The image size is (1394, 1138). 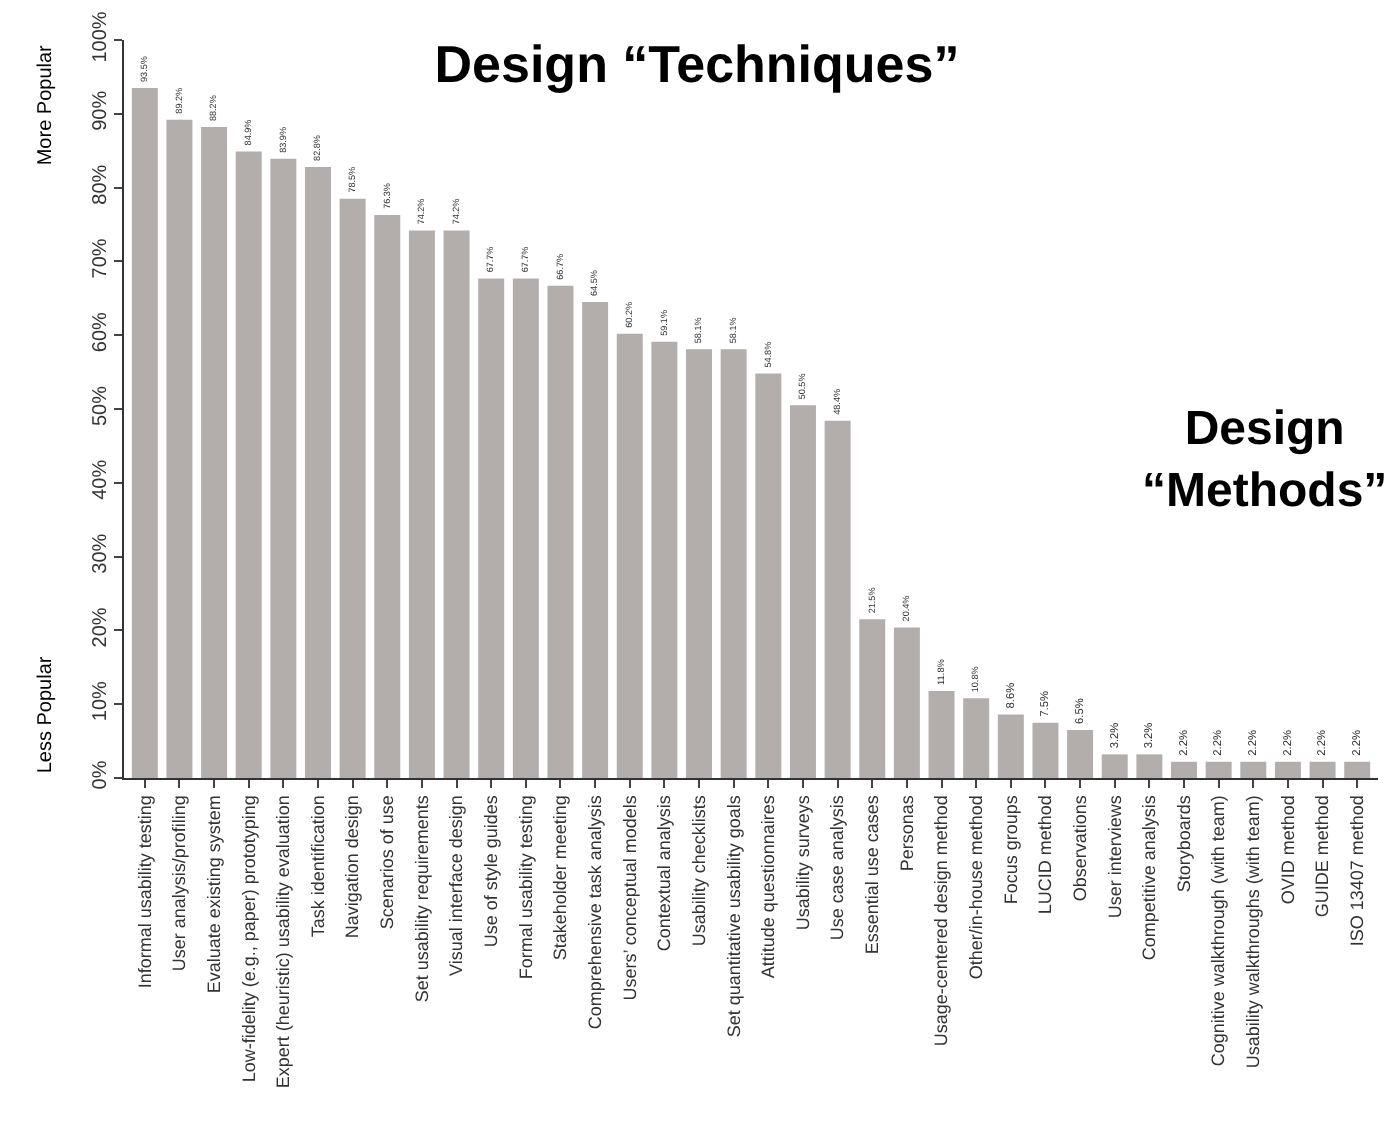 I want to click on x-tick-label: Formal usability testing, so click(x=525, y=887).